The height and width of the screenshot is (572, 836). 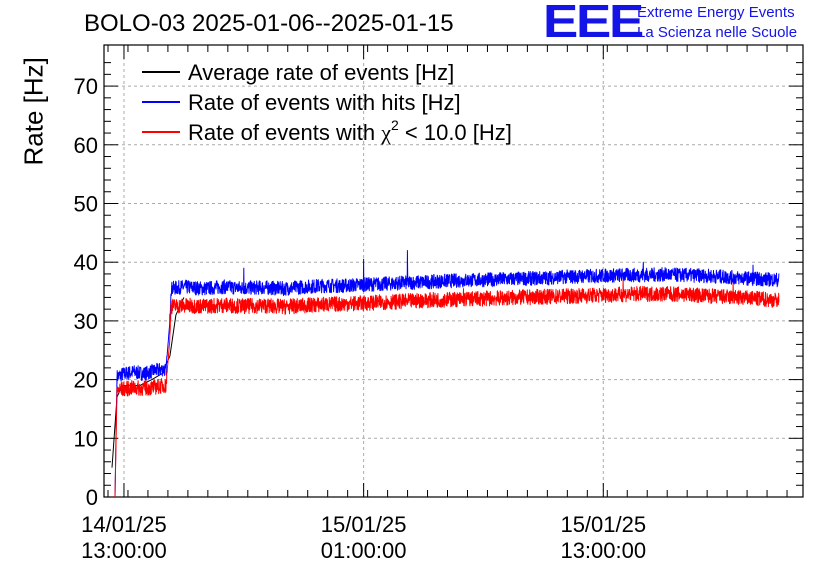 I want to click on chart-title: BOLO-03 2025-01-06--2025-01-15, so click(x=269, y=23).